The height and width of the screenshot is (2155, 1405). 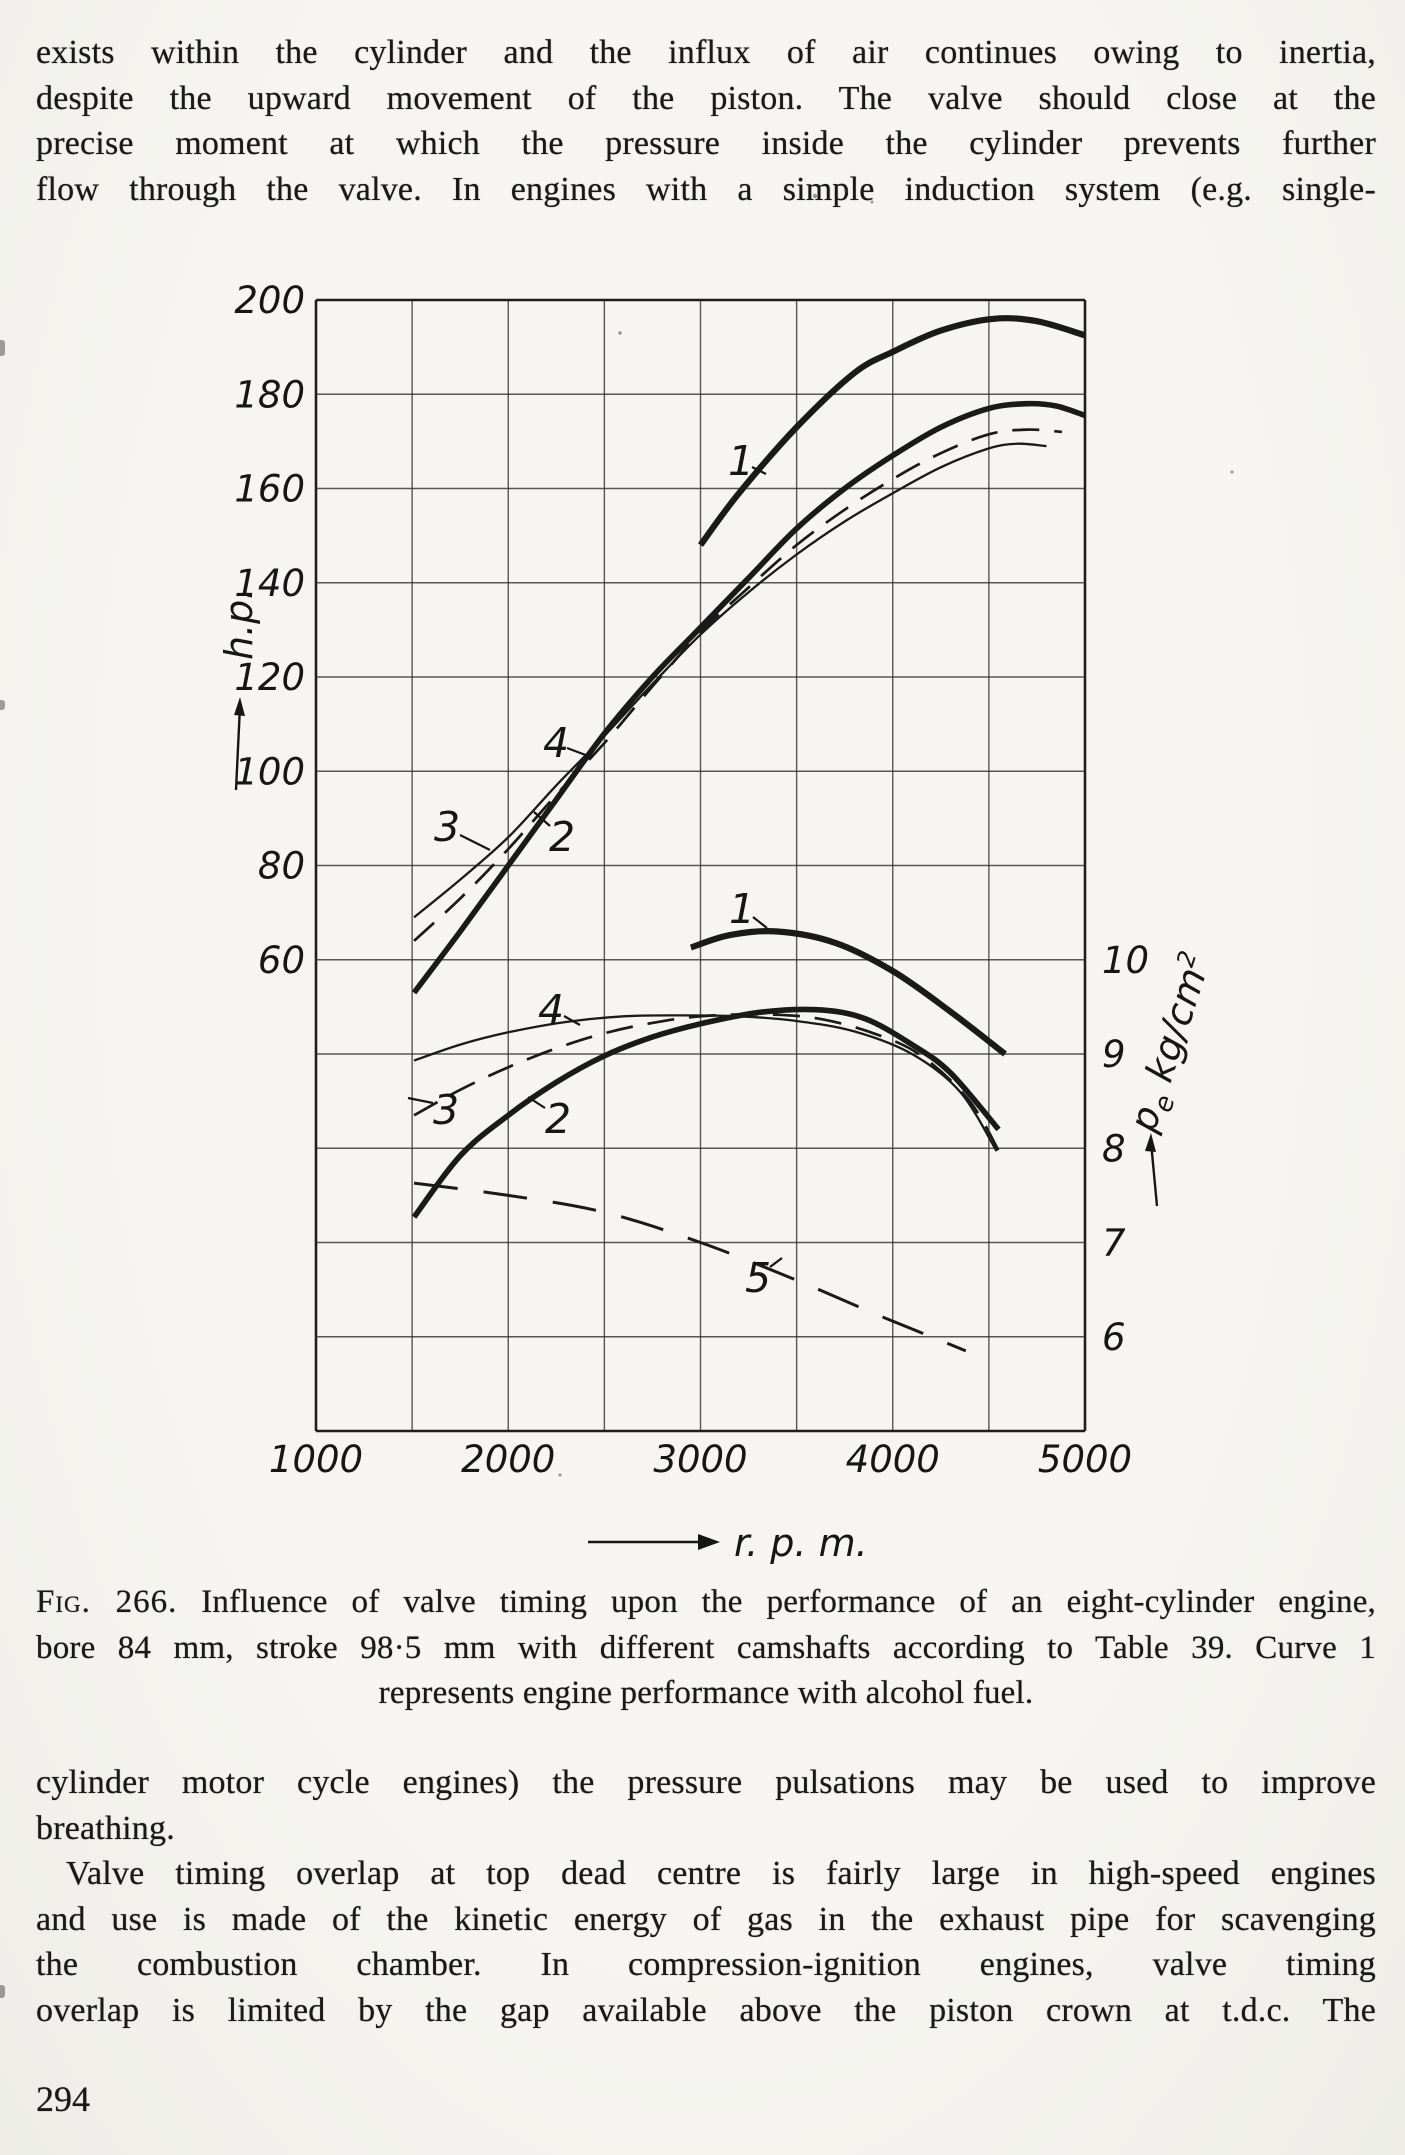 I want to click on x-axis-tick-label: 5000, so click(x=1085, y=1459).